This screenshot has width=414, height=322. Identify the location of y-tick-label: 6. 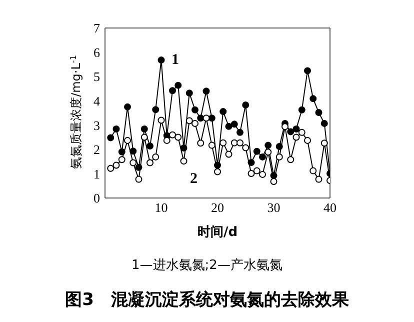
(97, 52).